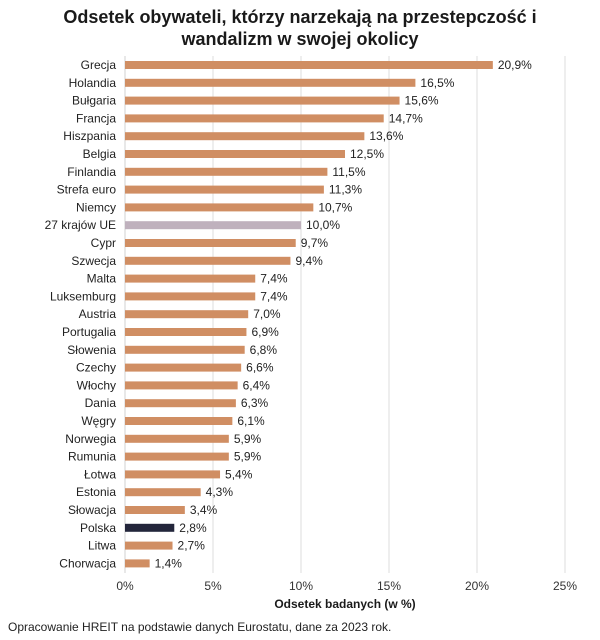 This screenshot has height=640, width=600. Describe the element at coordinates (96, 207) in the screenshot. I see `category-label: Niemcy` at that location.